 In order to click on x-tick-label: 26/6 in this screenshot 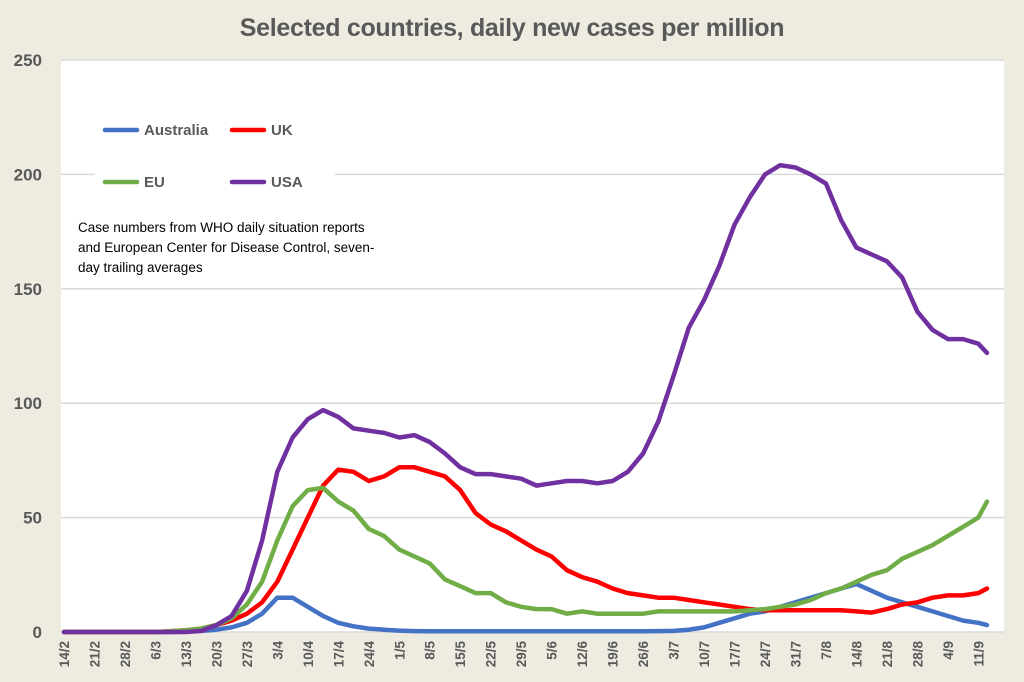, I will do `click(643, 654)`.